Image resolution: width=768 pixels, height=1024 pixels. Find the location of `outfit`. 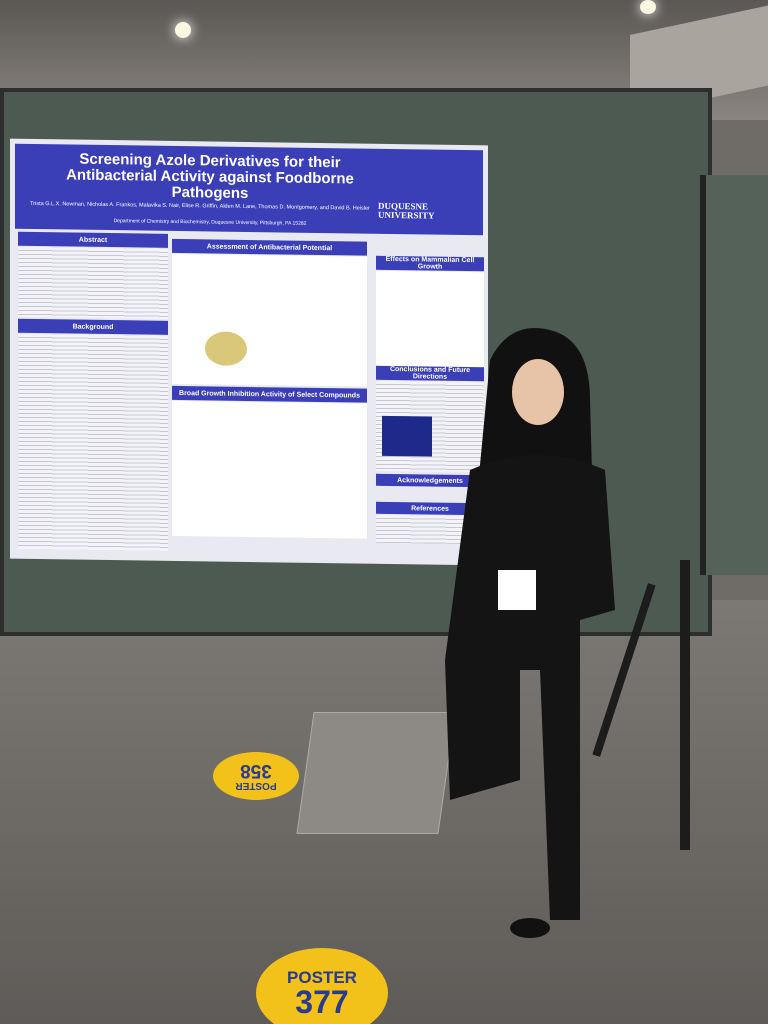

outfit is located at coordinates (530, 687).